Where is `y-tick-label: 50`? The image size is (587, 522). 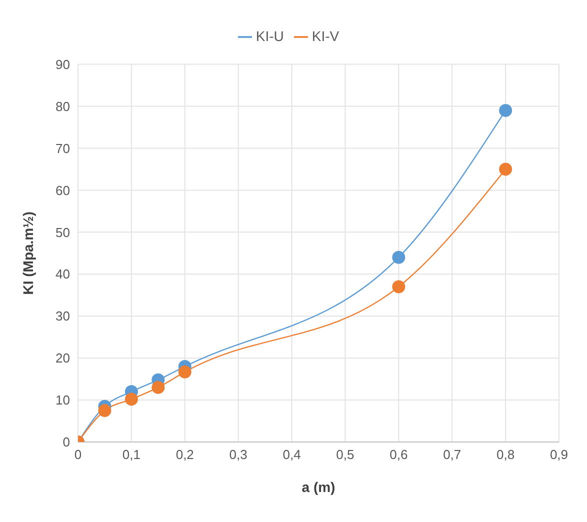
y-tick-label: 50 is located at coordinates (63, 232).